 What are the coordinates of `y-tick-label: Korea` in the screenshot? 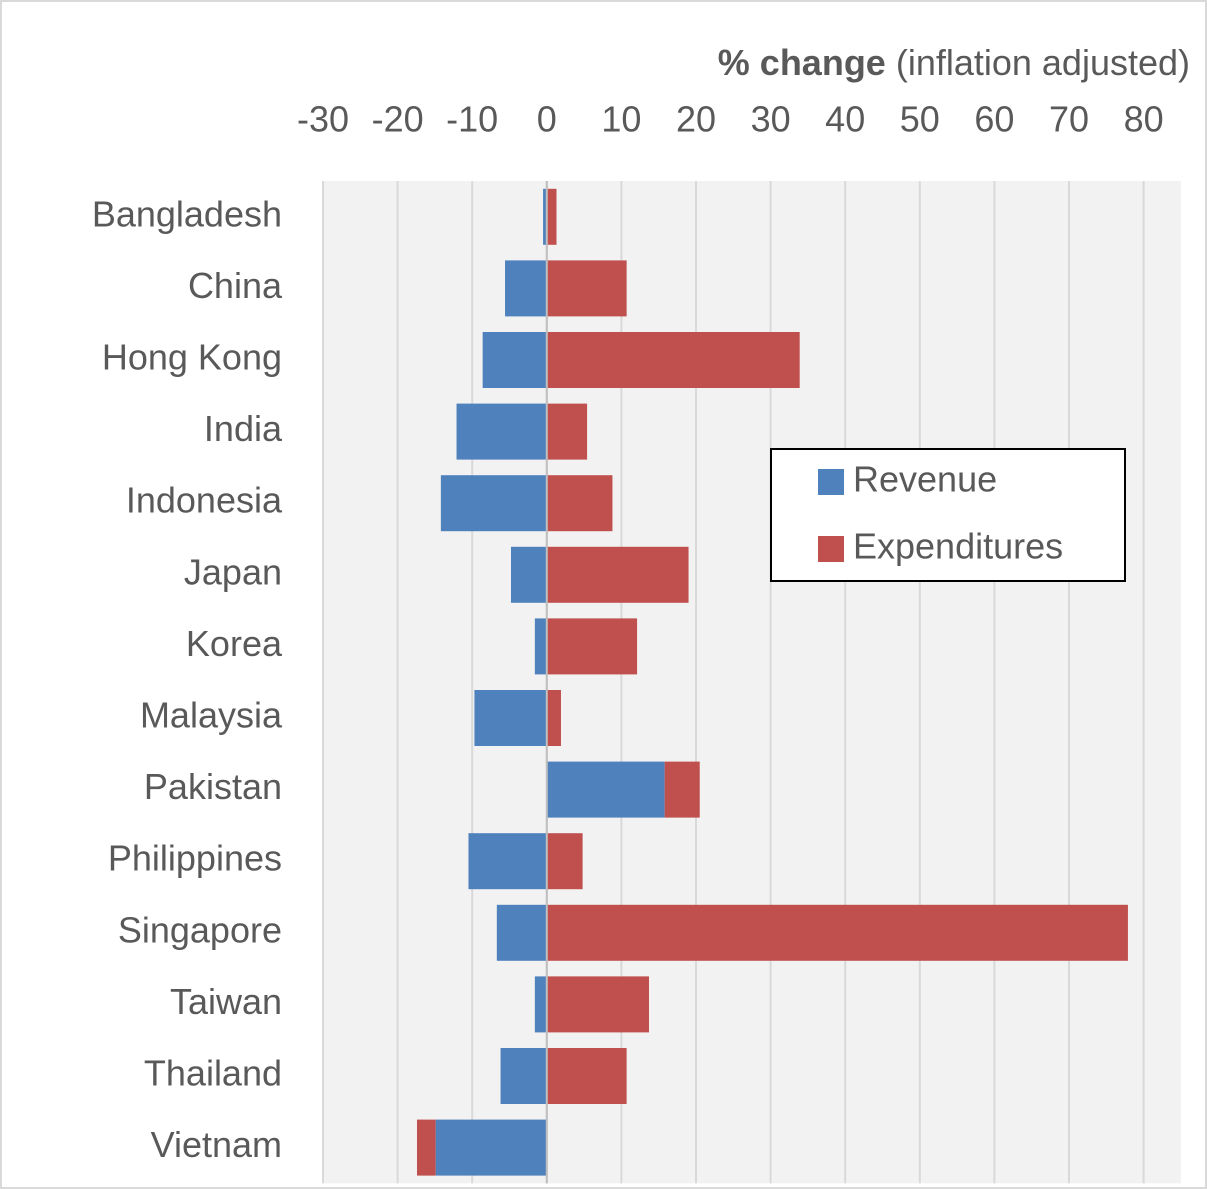 It's located at (234, 643).